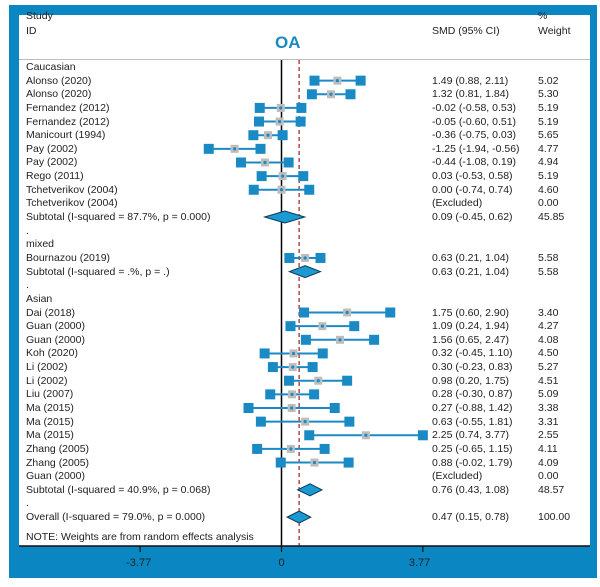 This screenshot has height=587, width=600. What do you see at coordinates (59, 94) in the screenshot?
I see `row-label: Alonso (2020)` at bounding box center [59, 94].